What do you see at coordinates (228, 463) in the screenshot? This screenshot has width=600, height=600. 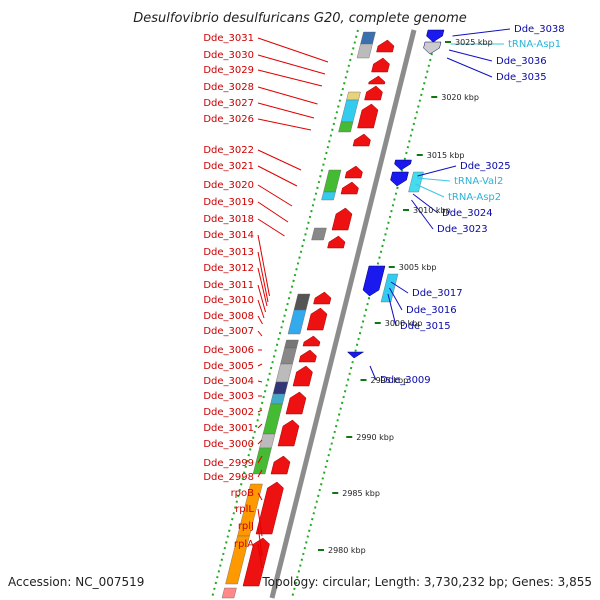 I see `left-gene-label: Dde_2999` at bounding box center [228, 463].